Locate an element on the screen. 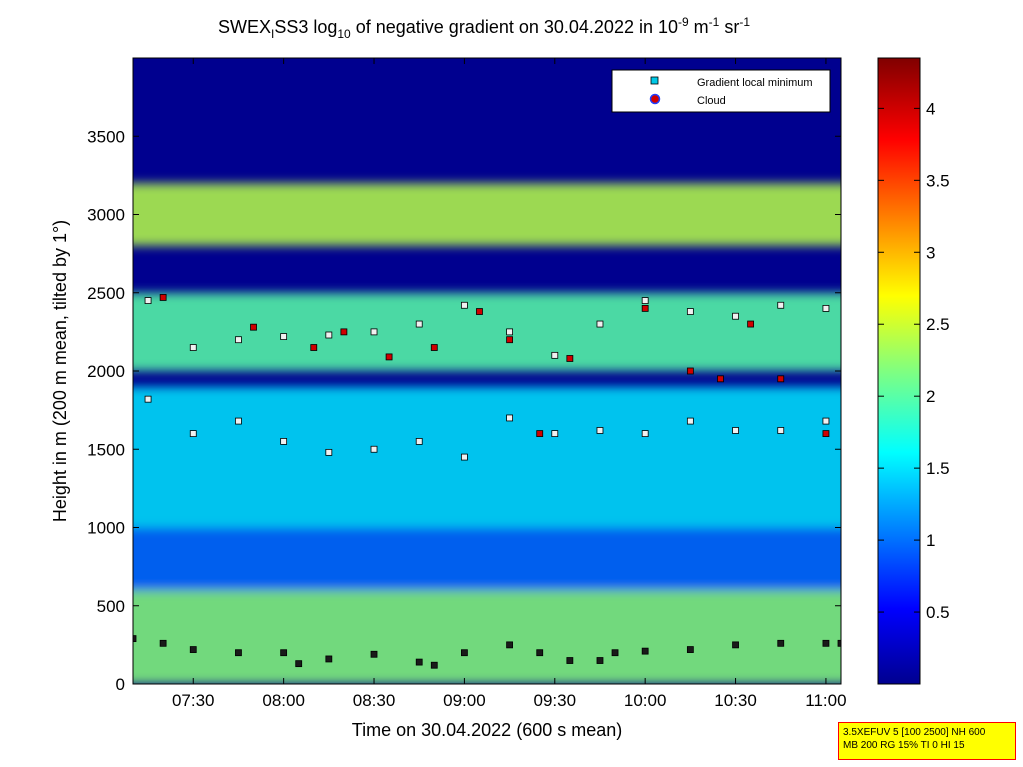  colorbar-tick-label: 1.5 is located at coordinates (938, 468).